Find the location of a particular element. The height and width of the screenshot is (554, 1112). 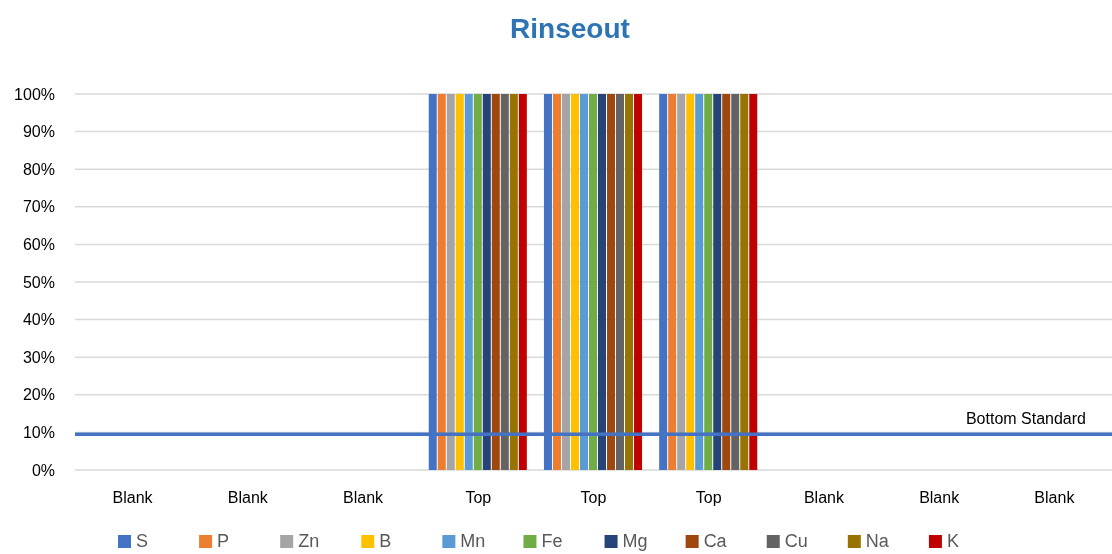

y-tick-label: 70% is located at coordinates (38, 207).